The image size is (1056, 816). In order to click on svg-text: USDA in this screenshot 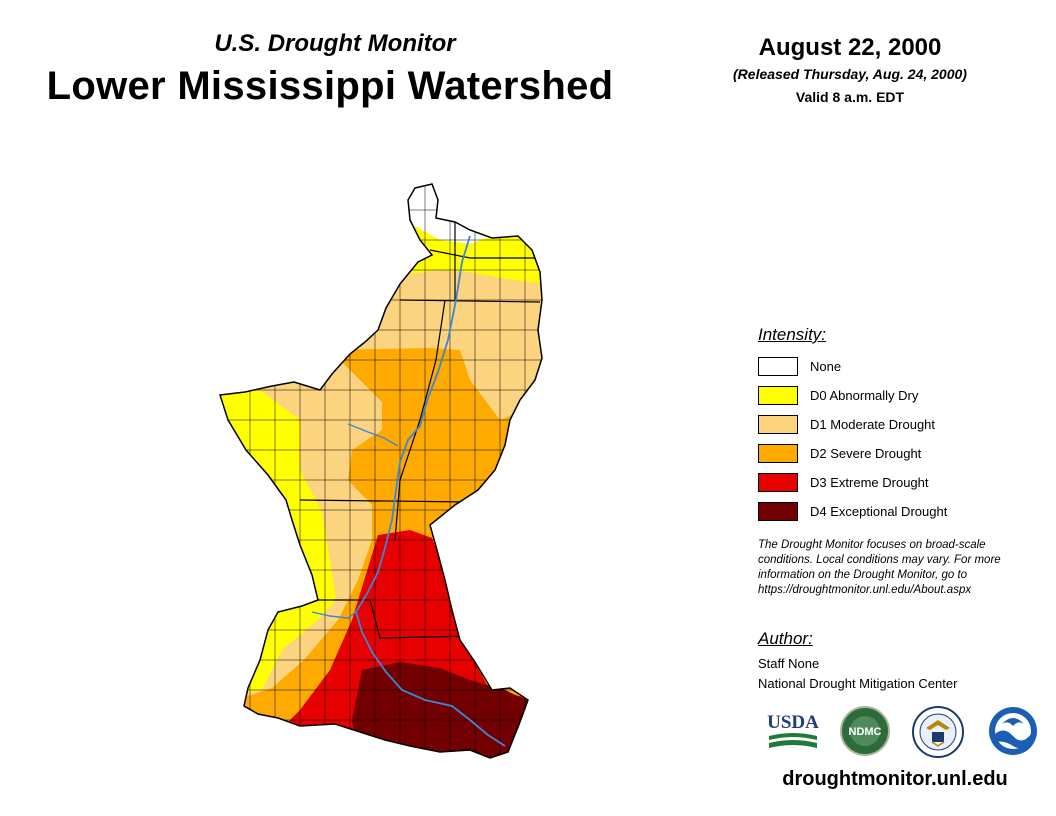, I will do `click(793, 722)`.